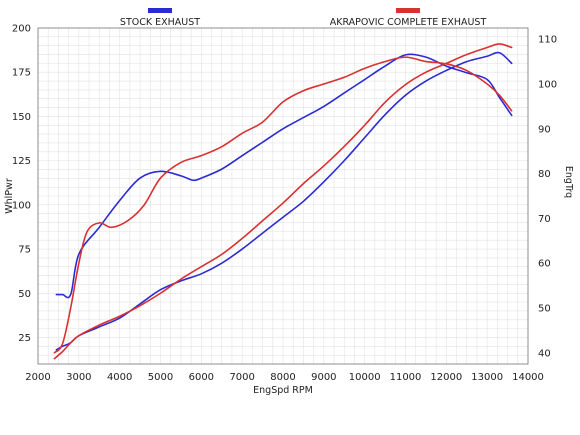  What do you see at coordinates (37, 377) in the screenshot?
I see `x-tick-label: 2000` at bounding box center [37, 377].